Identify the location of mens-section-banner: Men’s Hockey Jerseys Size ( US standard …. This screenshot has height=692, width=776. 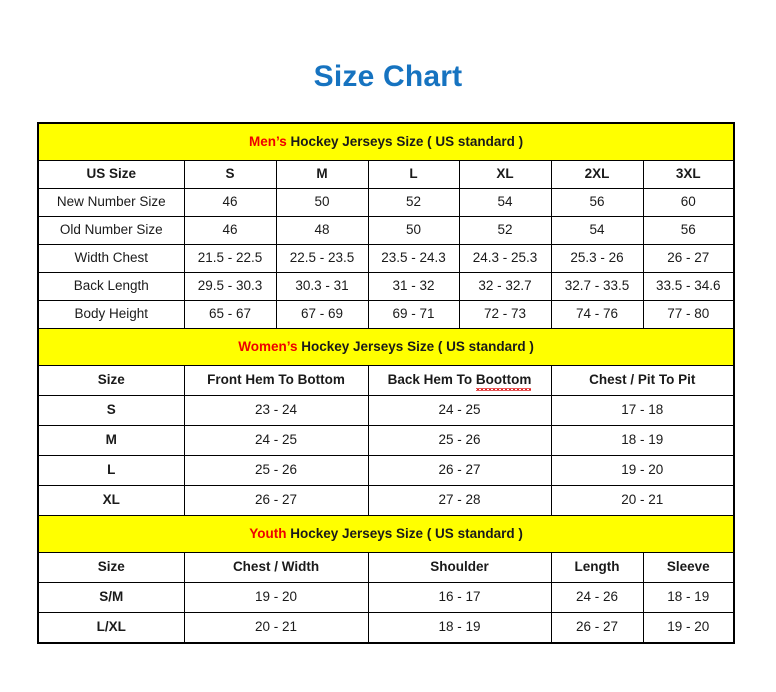
(386, 141).